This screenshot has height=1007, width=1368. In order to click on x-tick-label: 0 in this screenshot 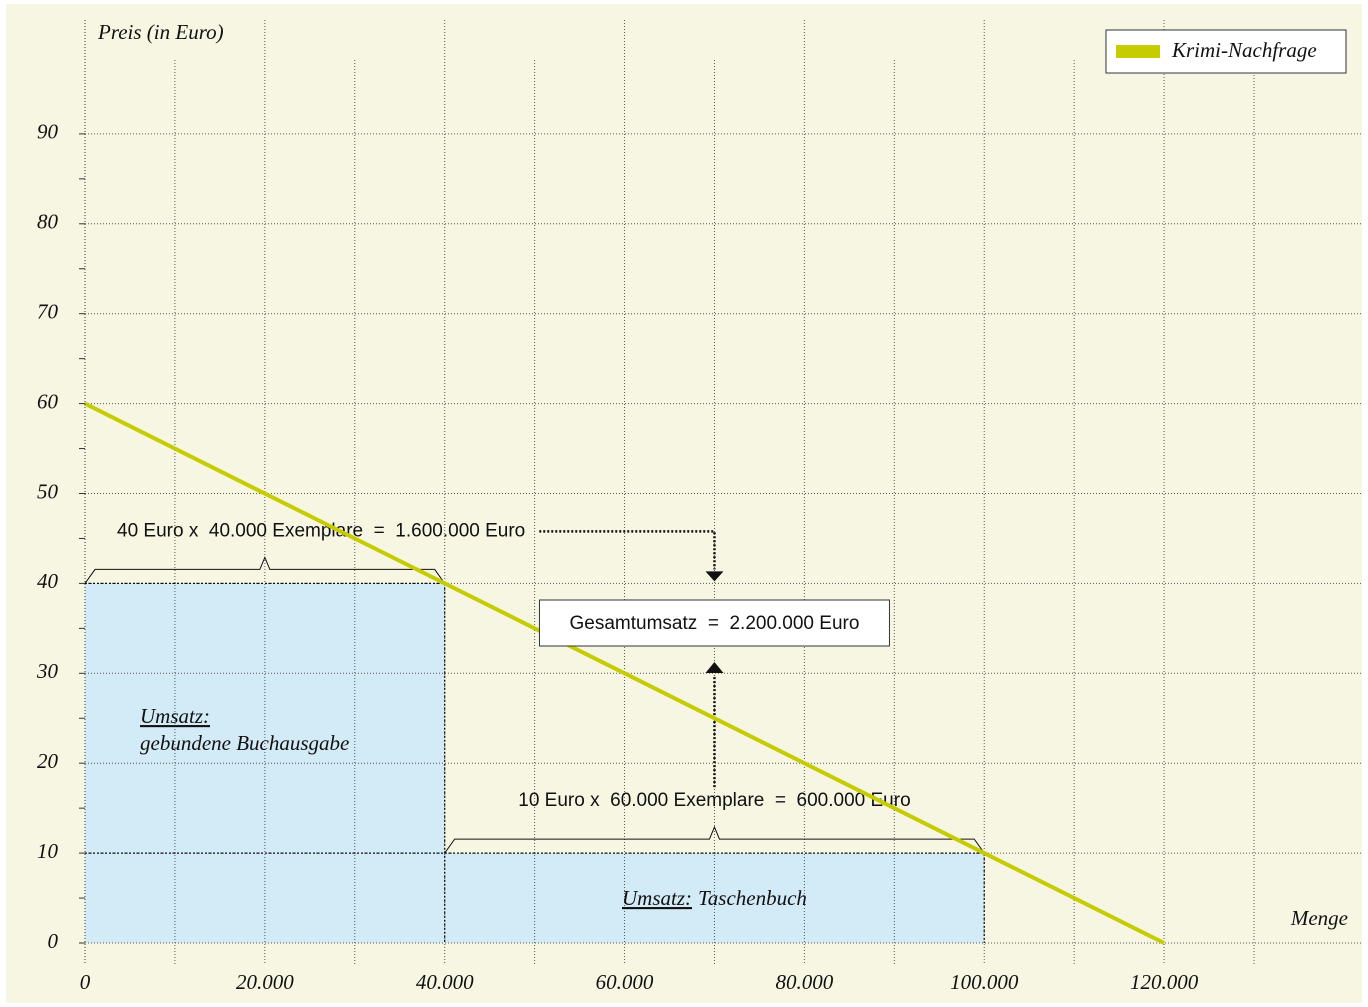, I will do `click(85, 982)`.